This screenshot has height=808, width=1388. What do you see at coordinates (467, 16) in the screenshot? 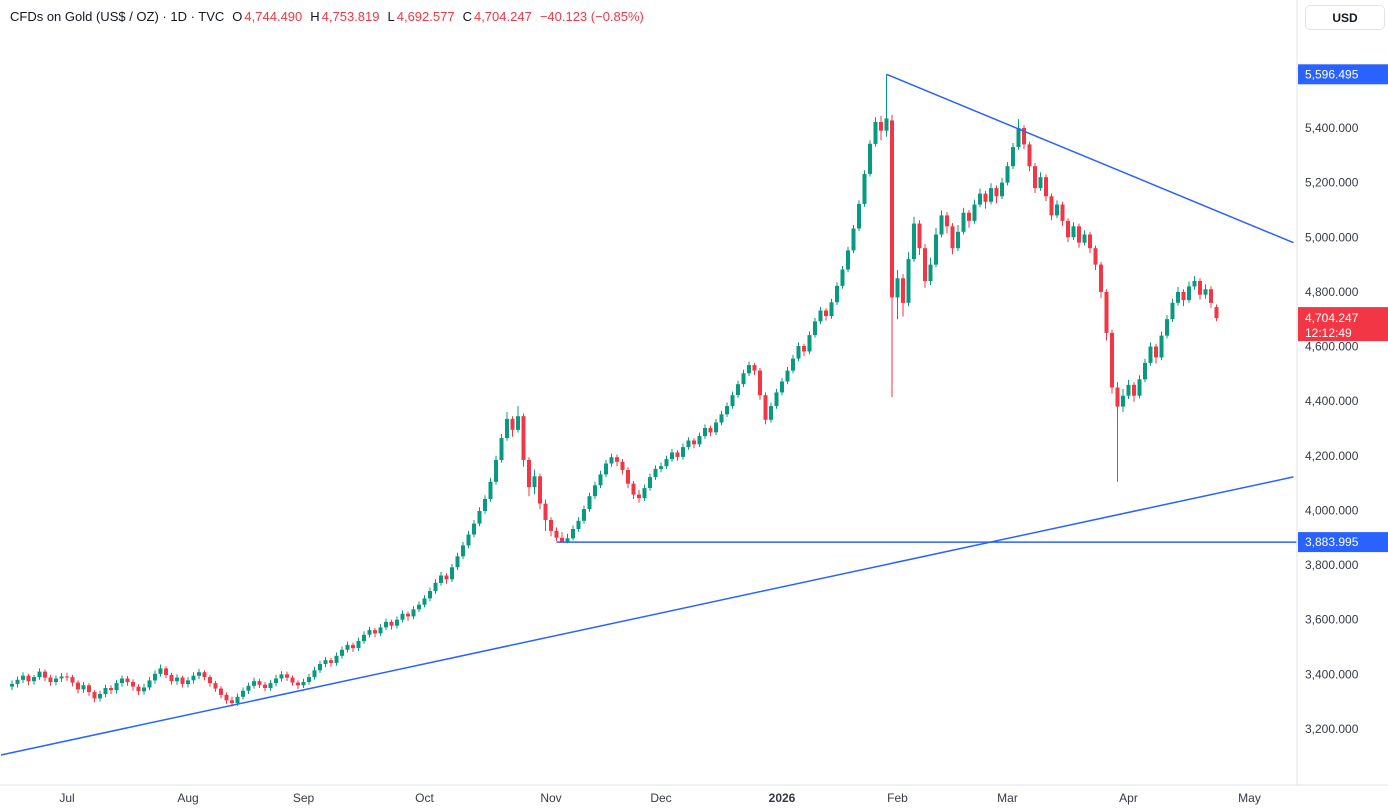
I see `close-label: C` at bounding box center [467, 16].